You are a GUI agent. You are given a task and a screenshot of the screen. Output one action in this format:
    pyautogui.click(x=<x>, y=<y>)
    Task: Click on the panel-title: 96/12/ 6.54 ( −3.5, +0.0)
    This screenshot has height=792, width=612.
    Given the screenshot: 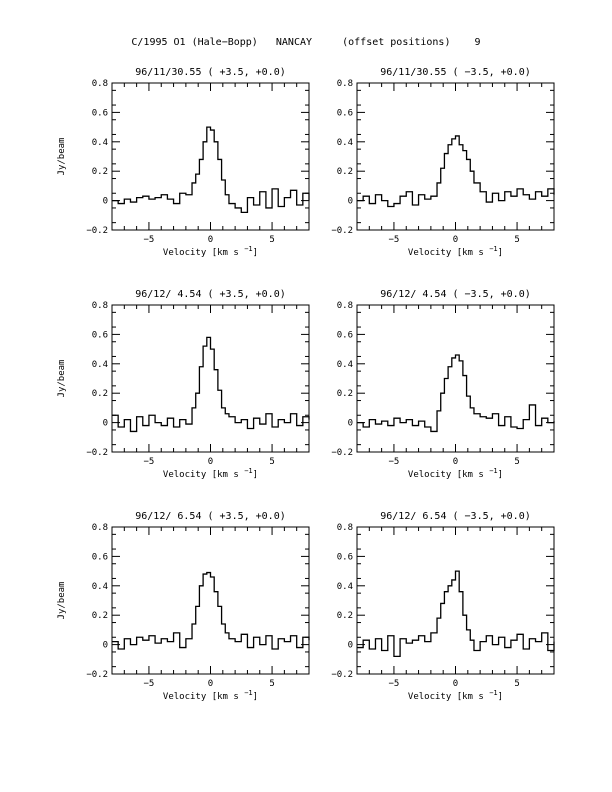 What is the action you would take?
    pyautogui.click(x=455, y=516)
    